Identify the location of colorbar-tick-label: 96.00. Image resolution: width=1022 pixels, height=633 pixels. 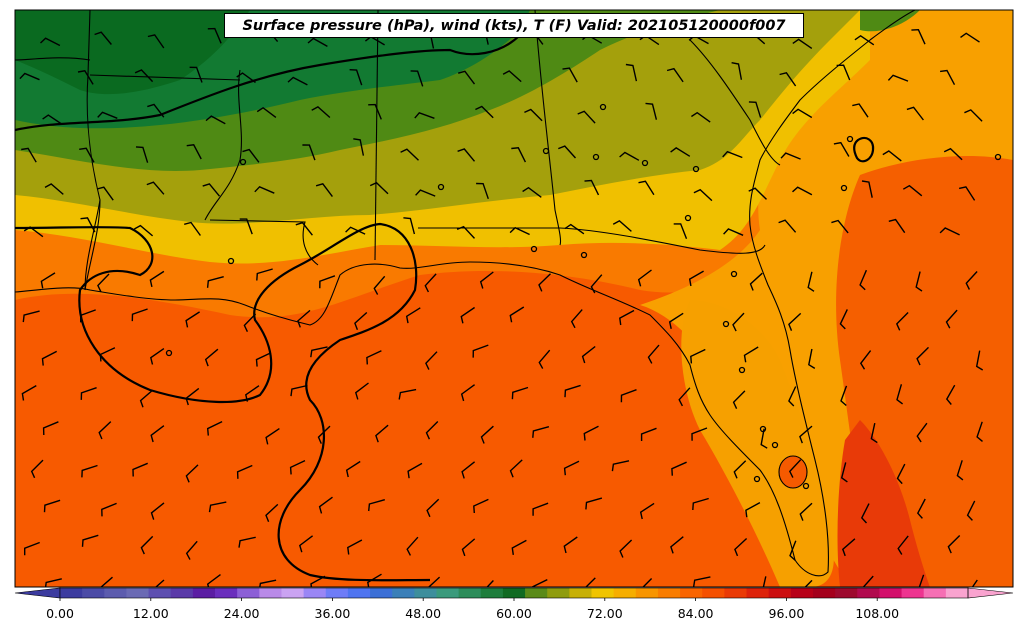
(786, 613).